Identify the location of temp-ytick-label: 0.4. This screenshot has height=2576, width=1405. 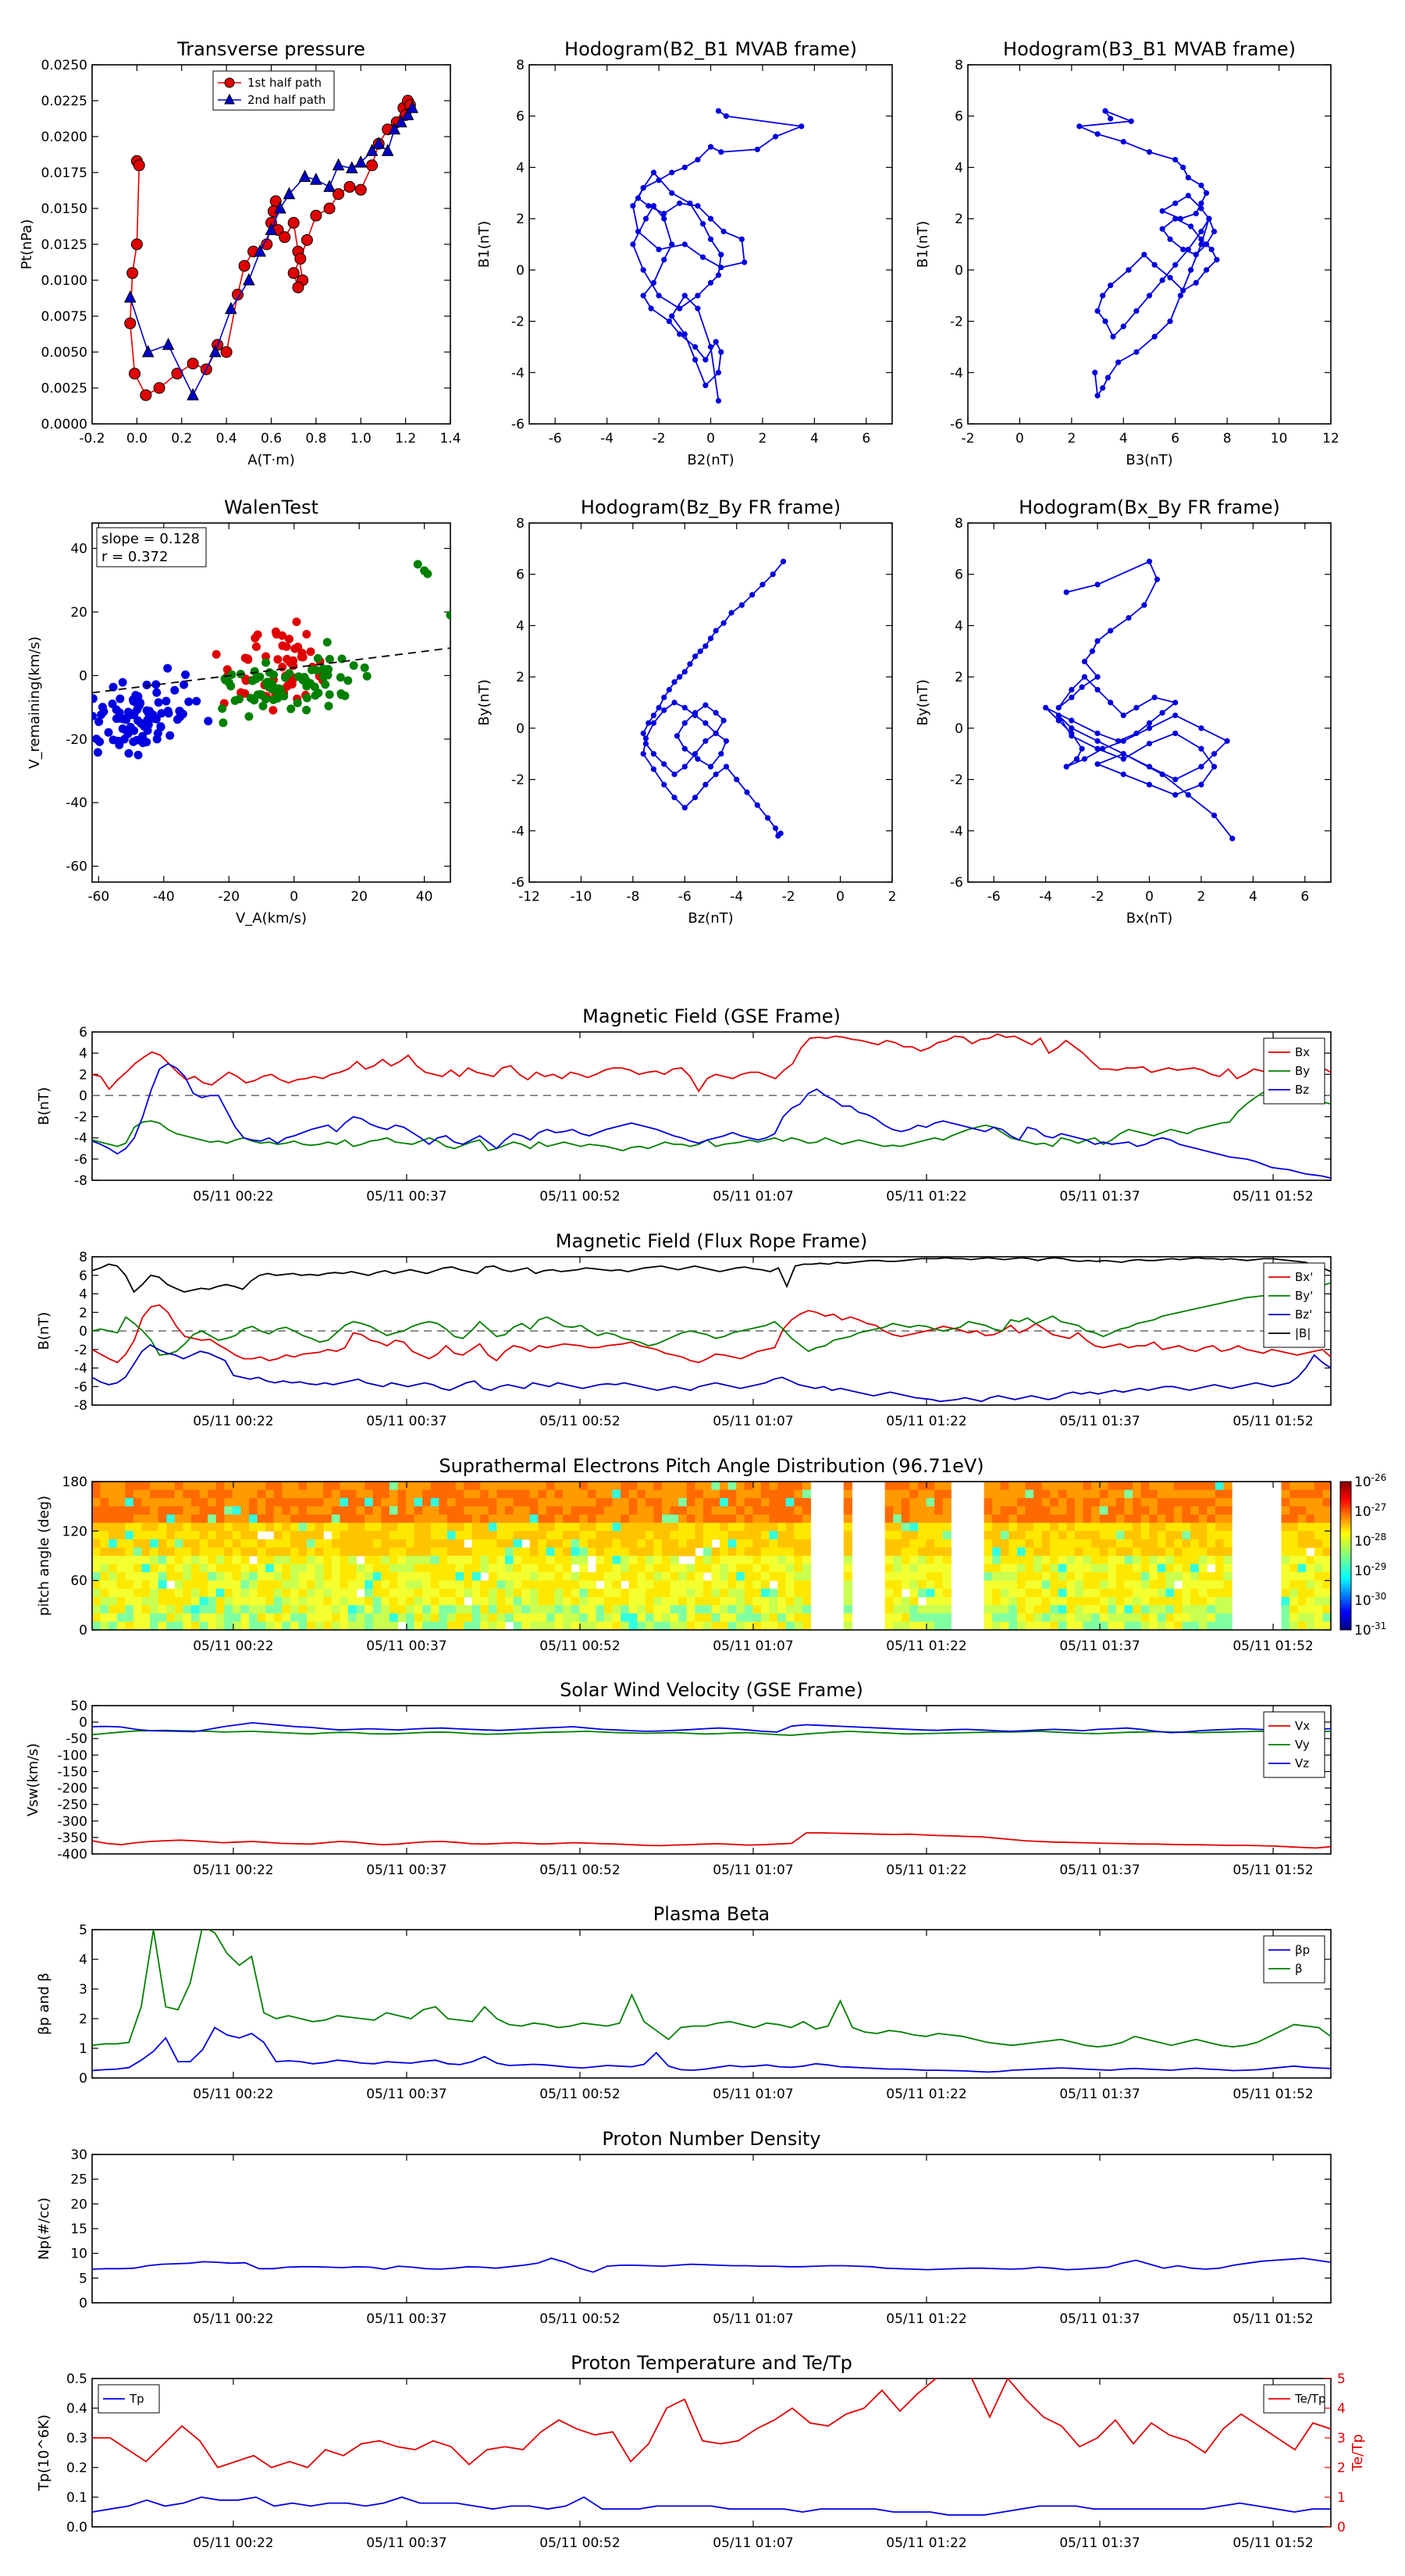
(76, 2409).